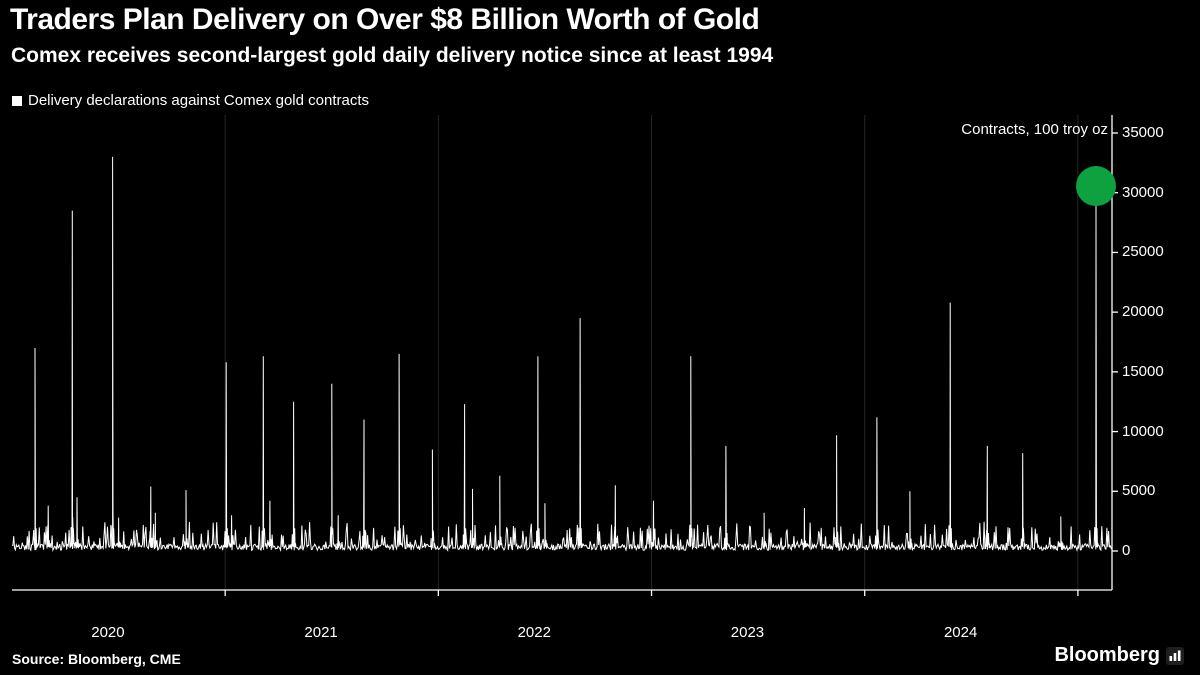 Image resolution: width=1200 pixels, height=675 pixels. I want to click on y-tick-label: 0, so click(1126, 550).